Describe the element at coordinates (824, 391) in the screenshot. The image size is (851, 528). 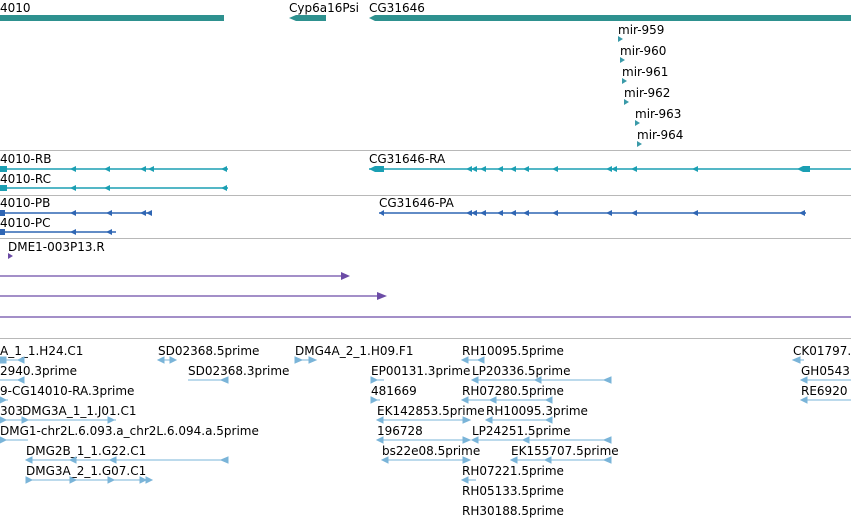
I see `est-label: RE6920` at that location.